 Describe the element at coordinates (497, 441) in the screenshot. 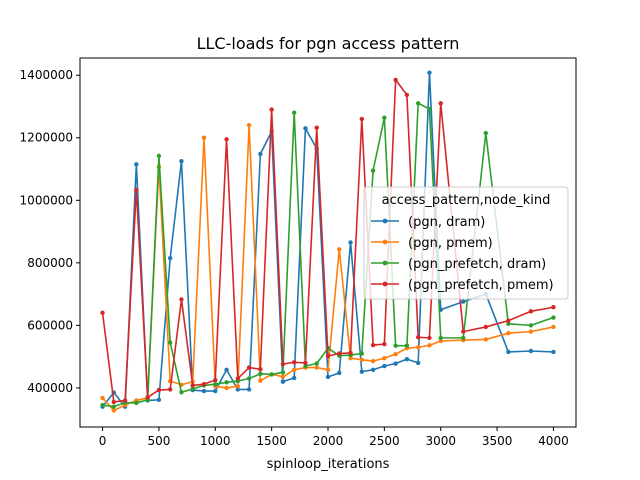

I see `x-tick-label: 3500` at that location.